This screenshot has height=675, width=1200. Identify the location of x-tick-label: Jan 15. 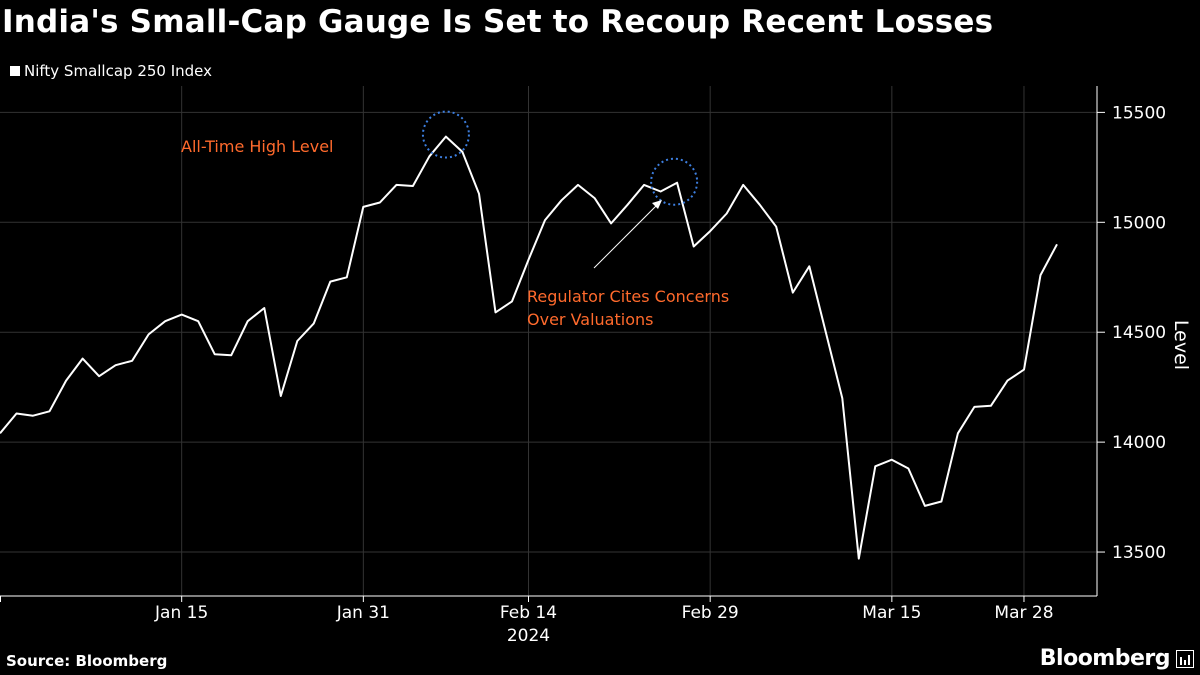
(181, 613).